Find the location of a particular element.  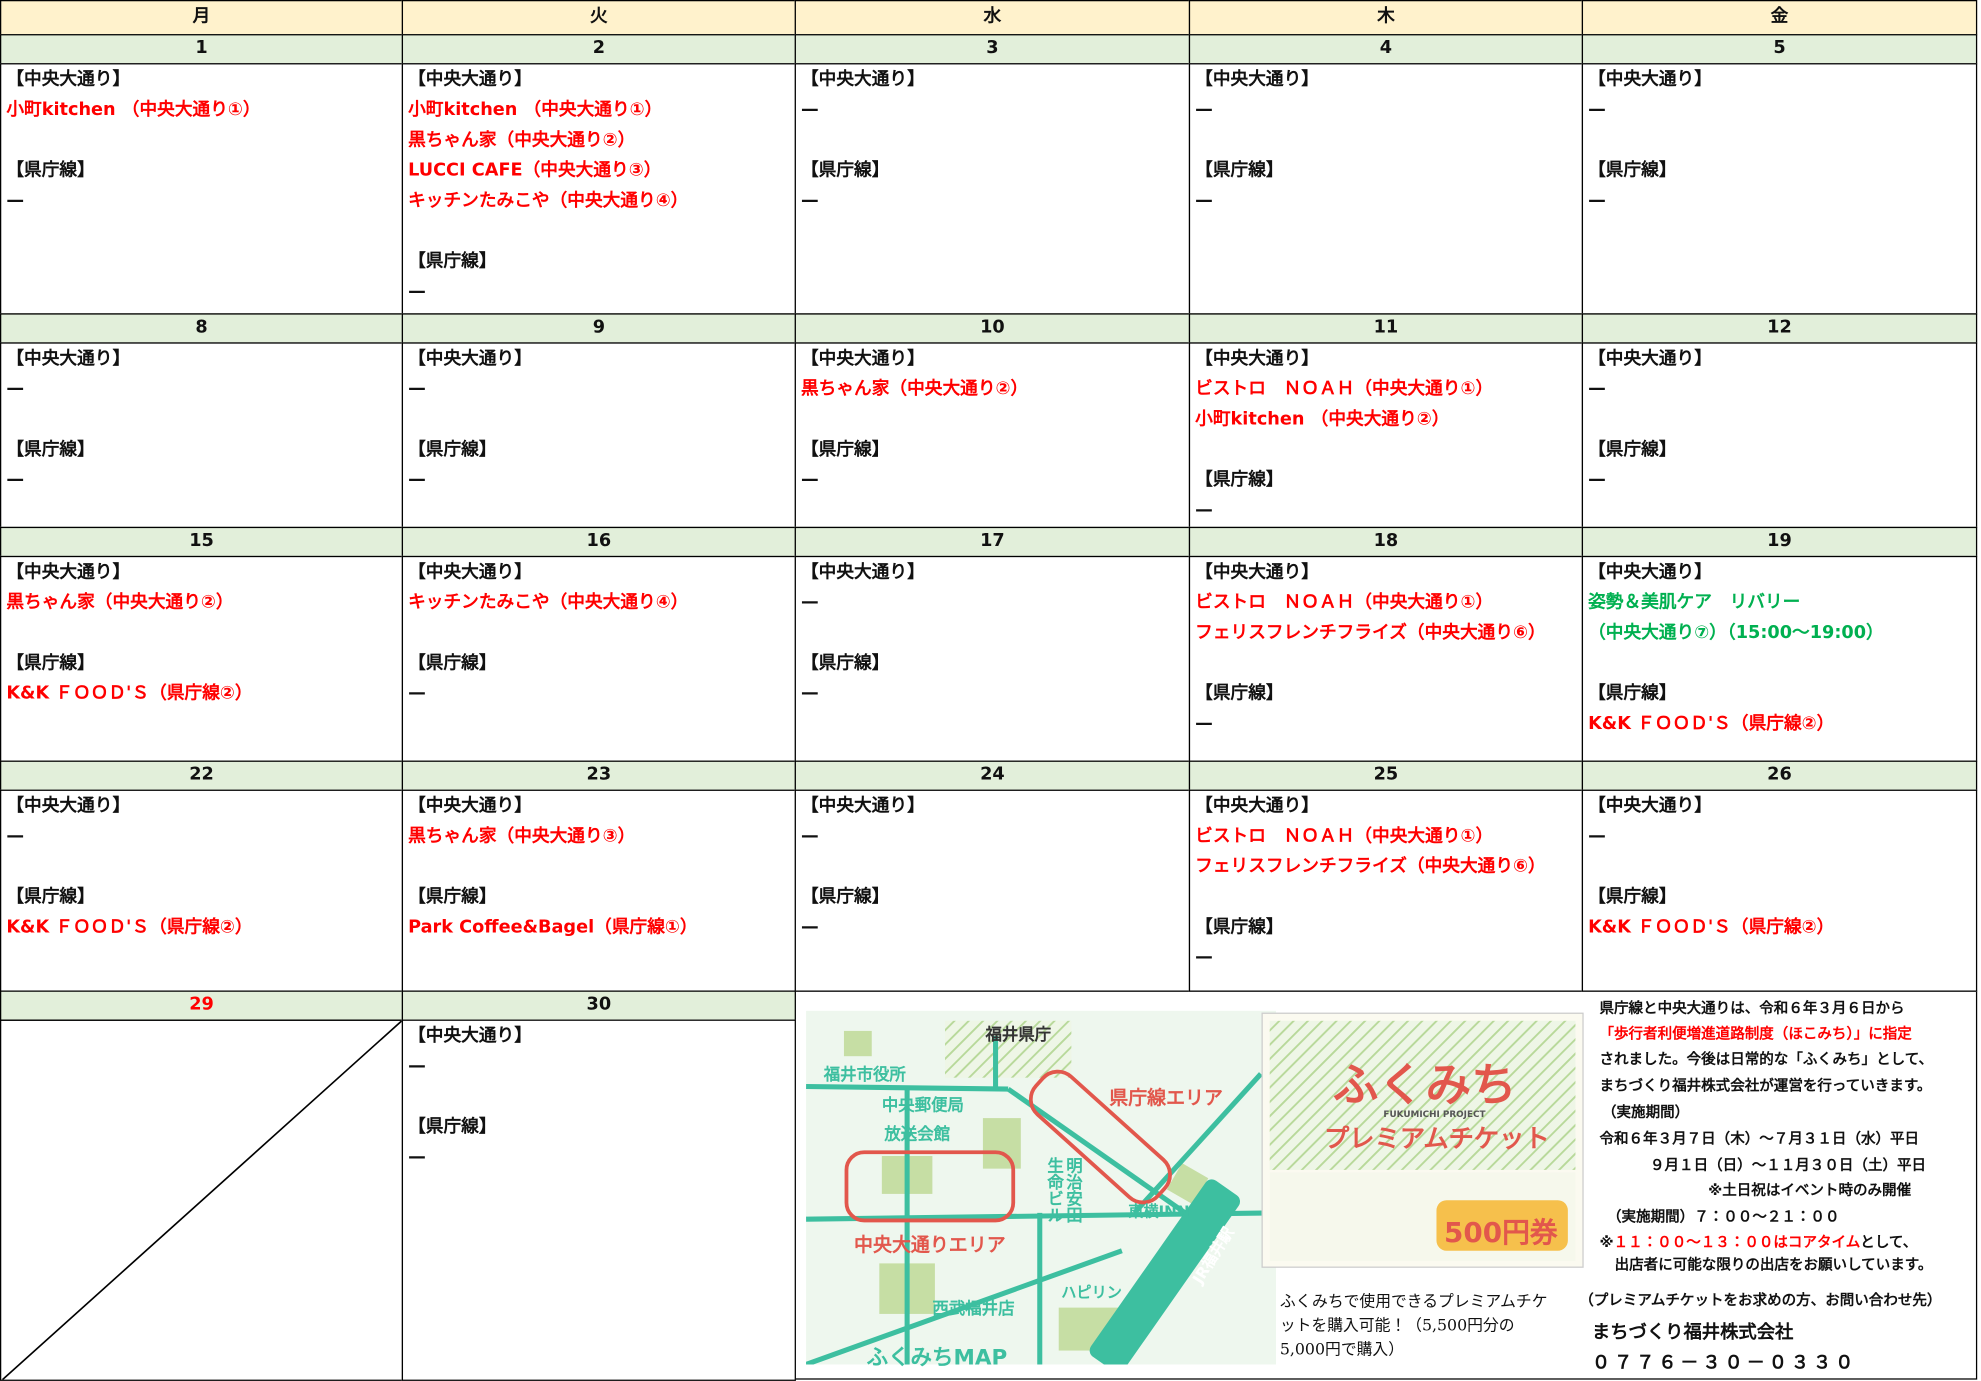

notice-line: まちづくり福井株式会社が運営を行っていきます。 is located at coordinates (1765, 1085).